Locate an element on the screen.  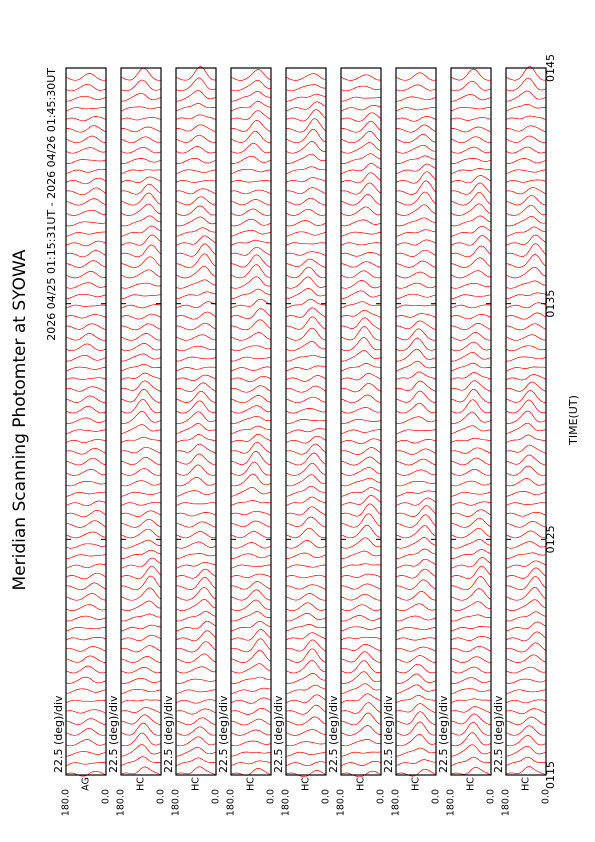
scale-label: 22.5 (deg)/div is located at coordinates (223, 734).